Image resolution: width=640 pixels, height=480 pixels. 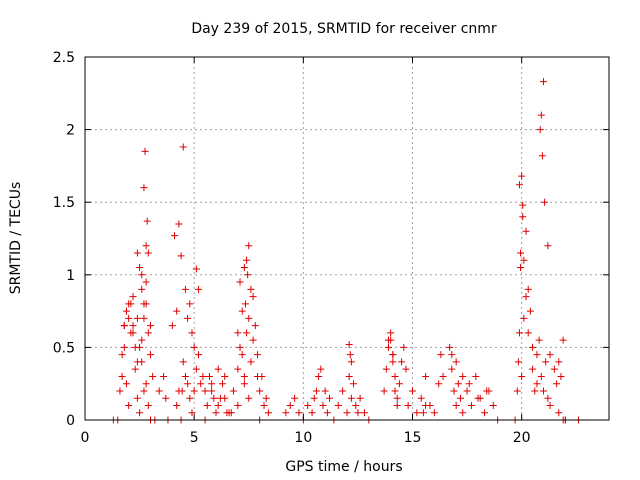 I want to click on y-tick-label: 0.5, so click(x=64, y=348).